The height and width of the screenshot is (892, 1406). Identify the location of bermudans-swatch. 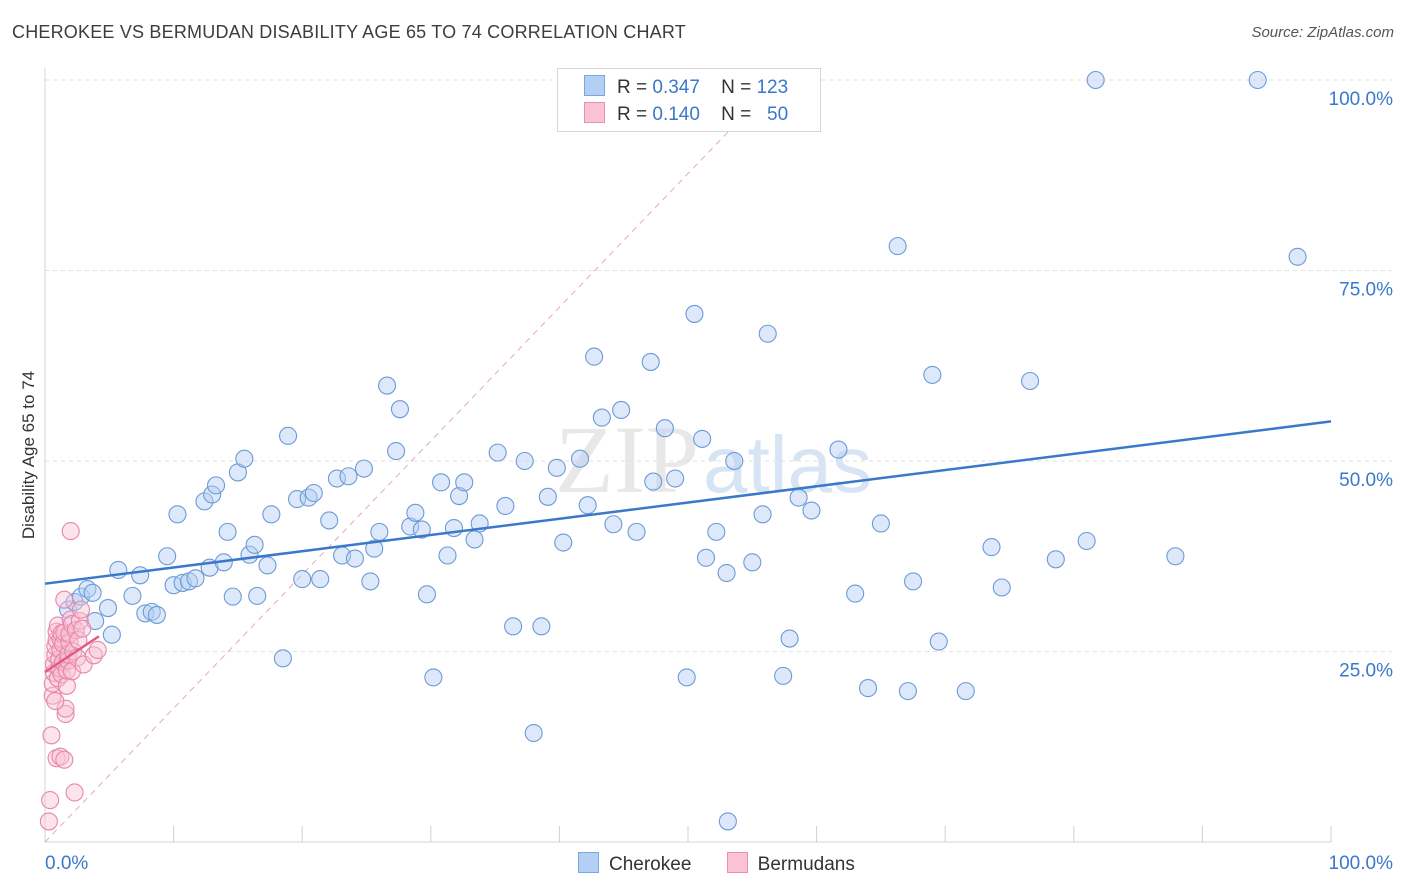
(594, 112).